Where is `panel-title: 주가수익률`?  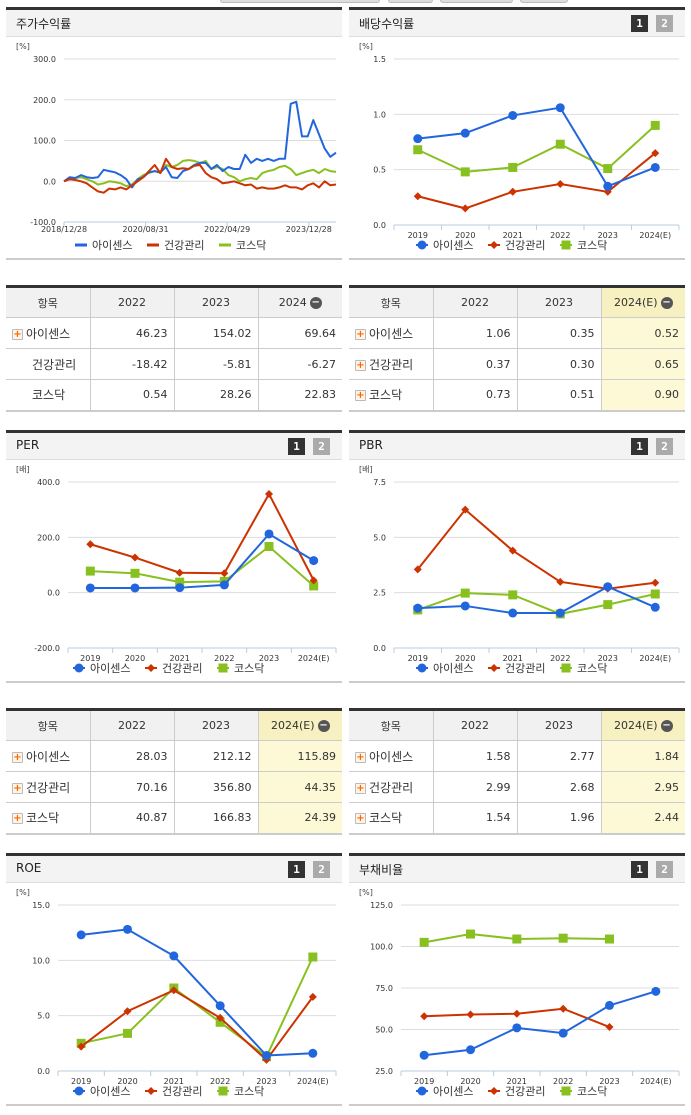
panel-title: 주가수익률 is located at coordinates (44, 24).